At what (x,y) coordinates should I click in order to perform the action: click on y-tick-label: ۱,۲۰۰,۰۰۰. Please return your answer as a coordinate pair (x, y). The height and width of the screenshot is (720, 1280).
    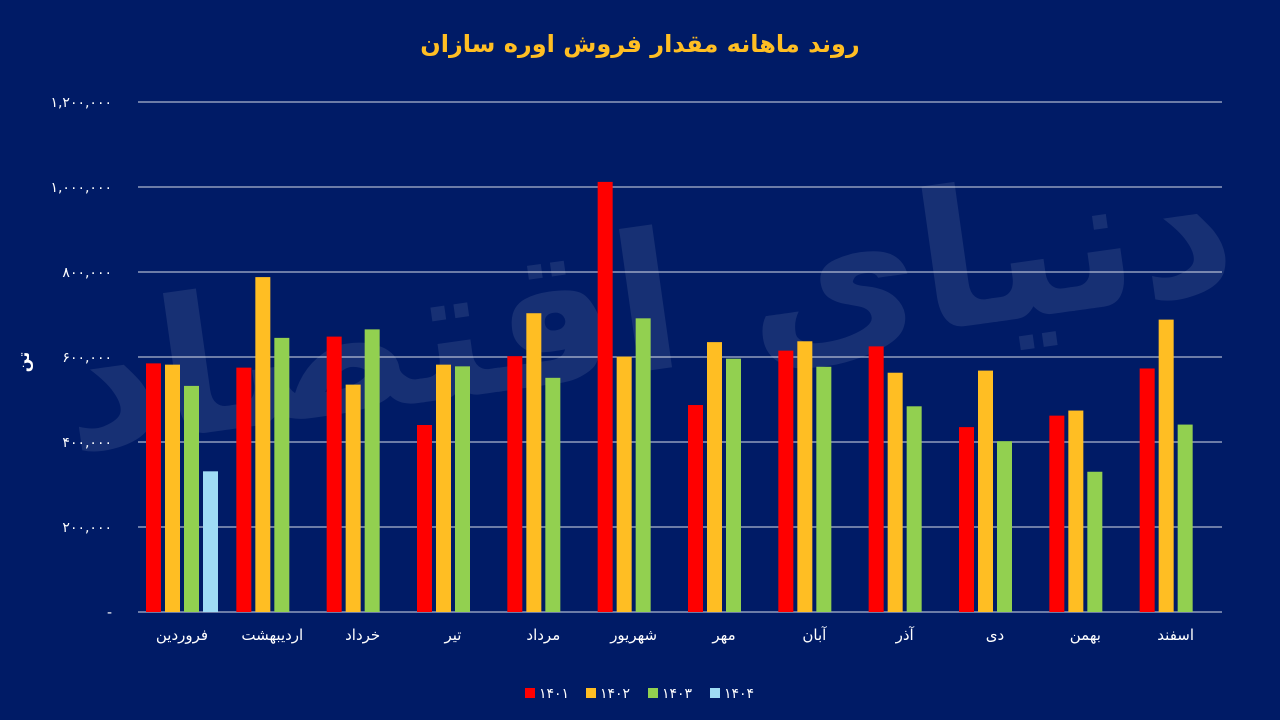
    Looking at the image, I should click on (81, 103).